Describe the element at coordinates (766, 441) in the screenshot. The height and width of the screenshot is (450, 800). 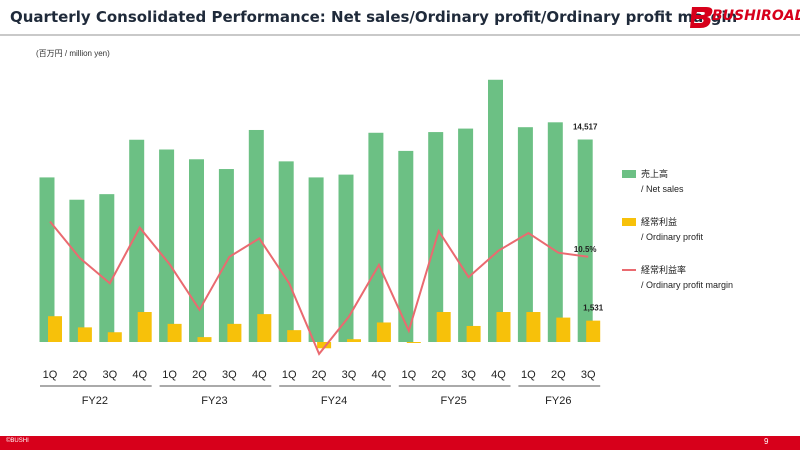
I see `page-number: 9` at that location.